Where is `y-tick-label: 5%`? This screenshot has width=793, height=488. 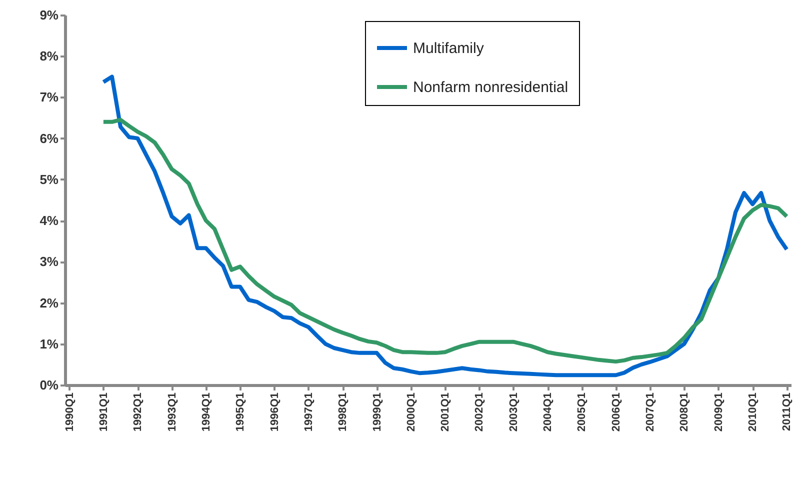
y-tick-label: 5% is located at coordinates (49, 179).